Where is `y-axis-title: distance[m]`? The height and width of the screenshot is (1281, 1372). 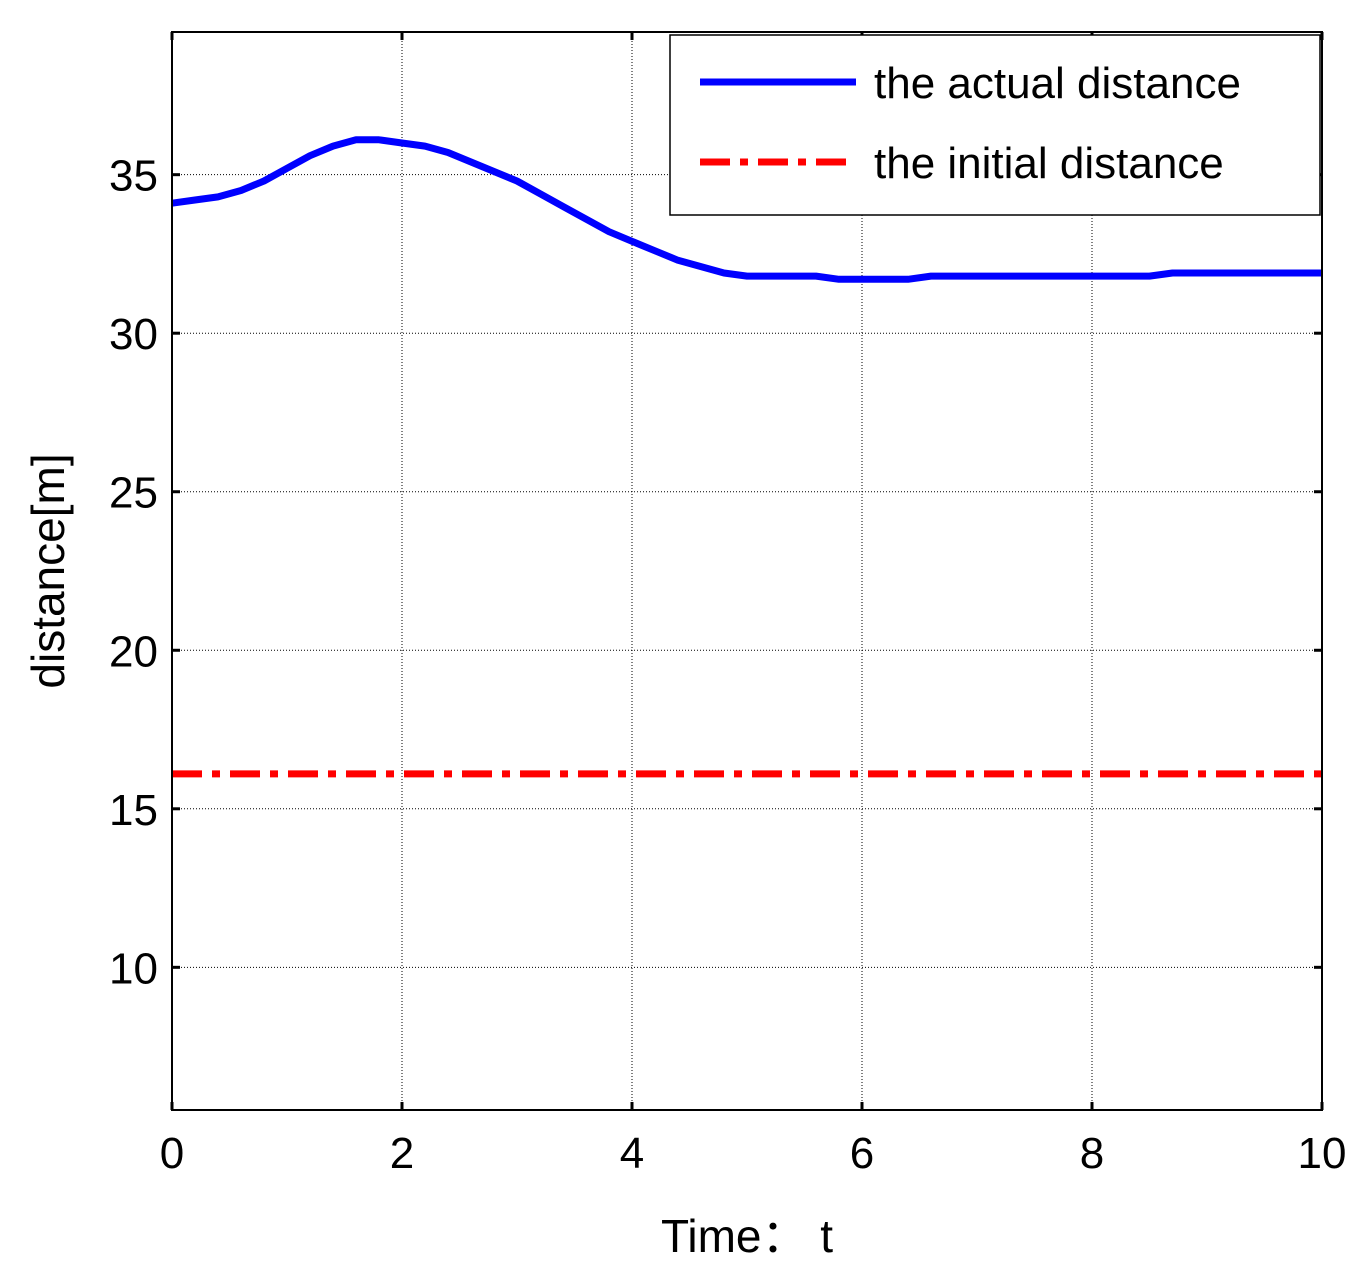
y-axis-title: distance[m] is located at coordinates (48, 570).